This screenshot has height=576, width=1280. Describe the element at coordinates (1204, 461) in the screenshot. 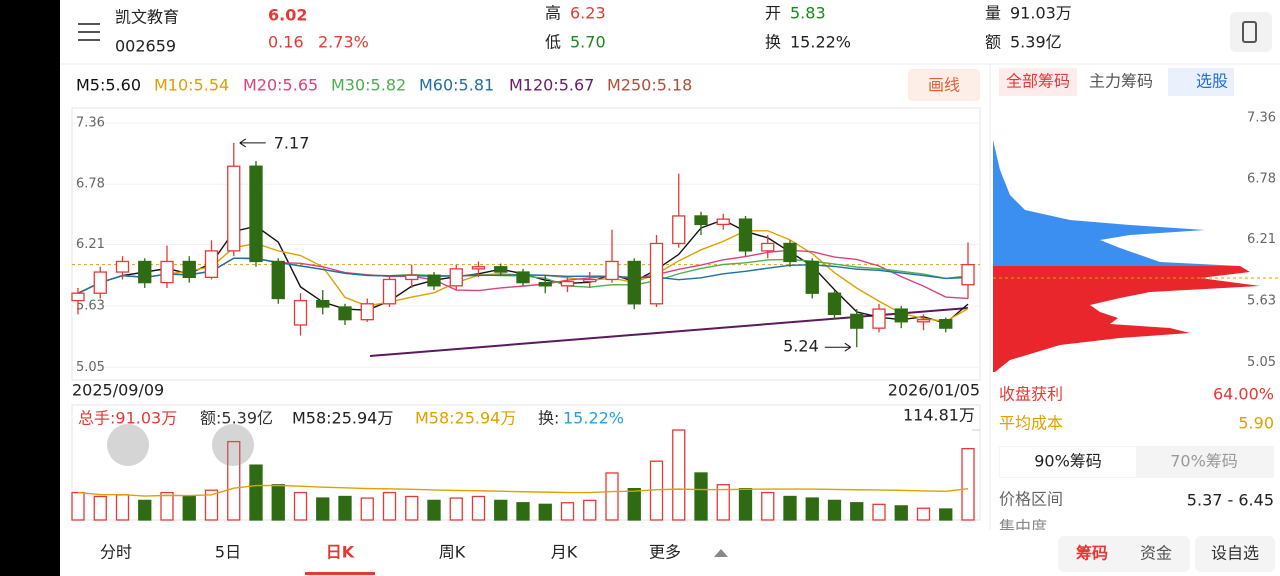

I see `range-tab: 70%筹码` at that location.